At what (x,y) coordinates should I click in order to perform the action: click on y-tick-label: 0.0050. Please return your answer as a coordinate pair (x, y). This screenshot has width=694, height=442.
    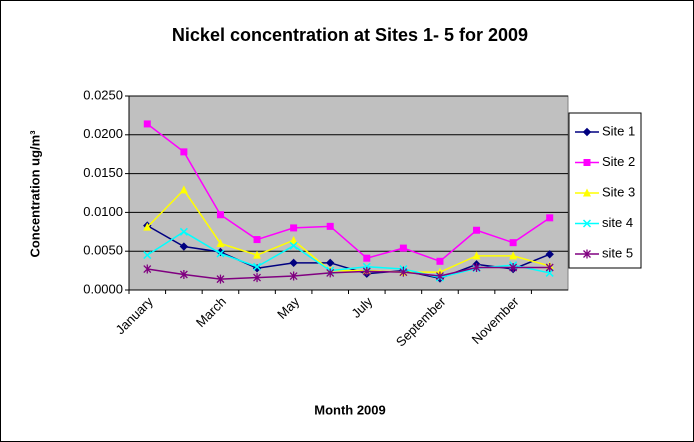
    Looking at the image, I should click on (103, 250).